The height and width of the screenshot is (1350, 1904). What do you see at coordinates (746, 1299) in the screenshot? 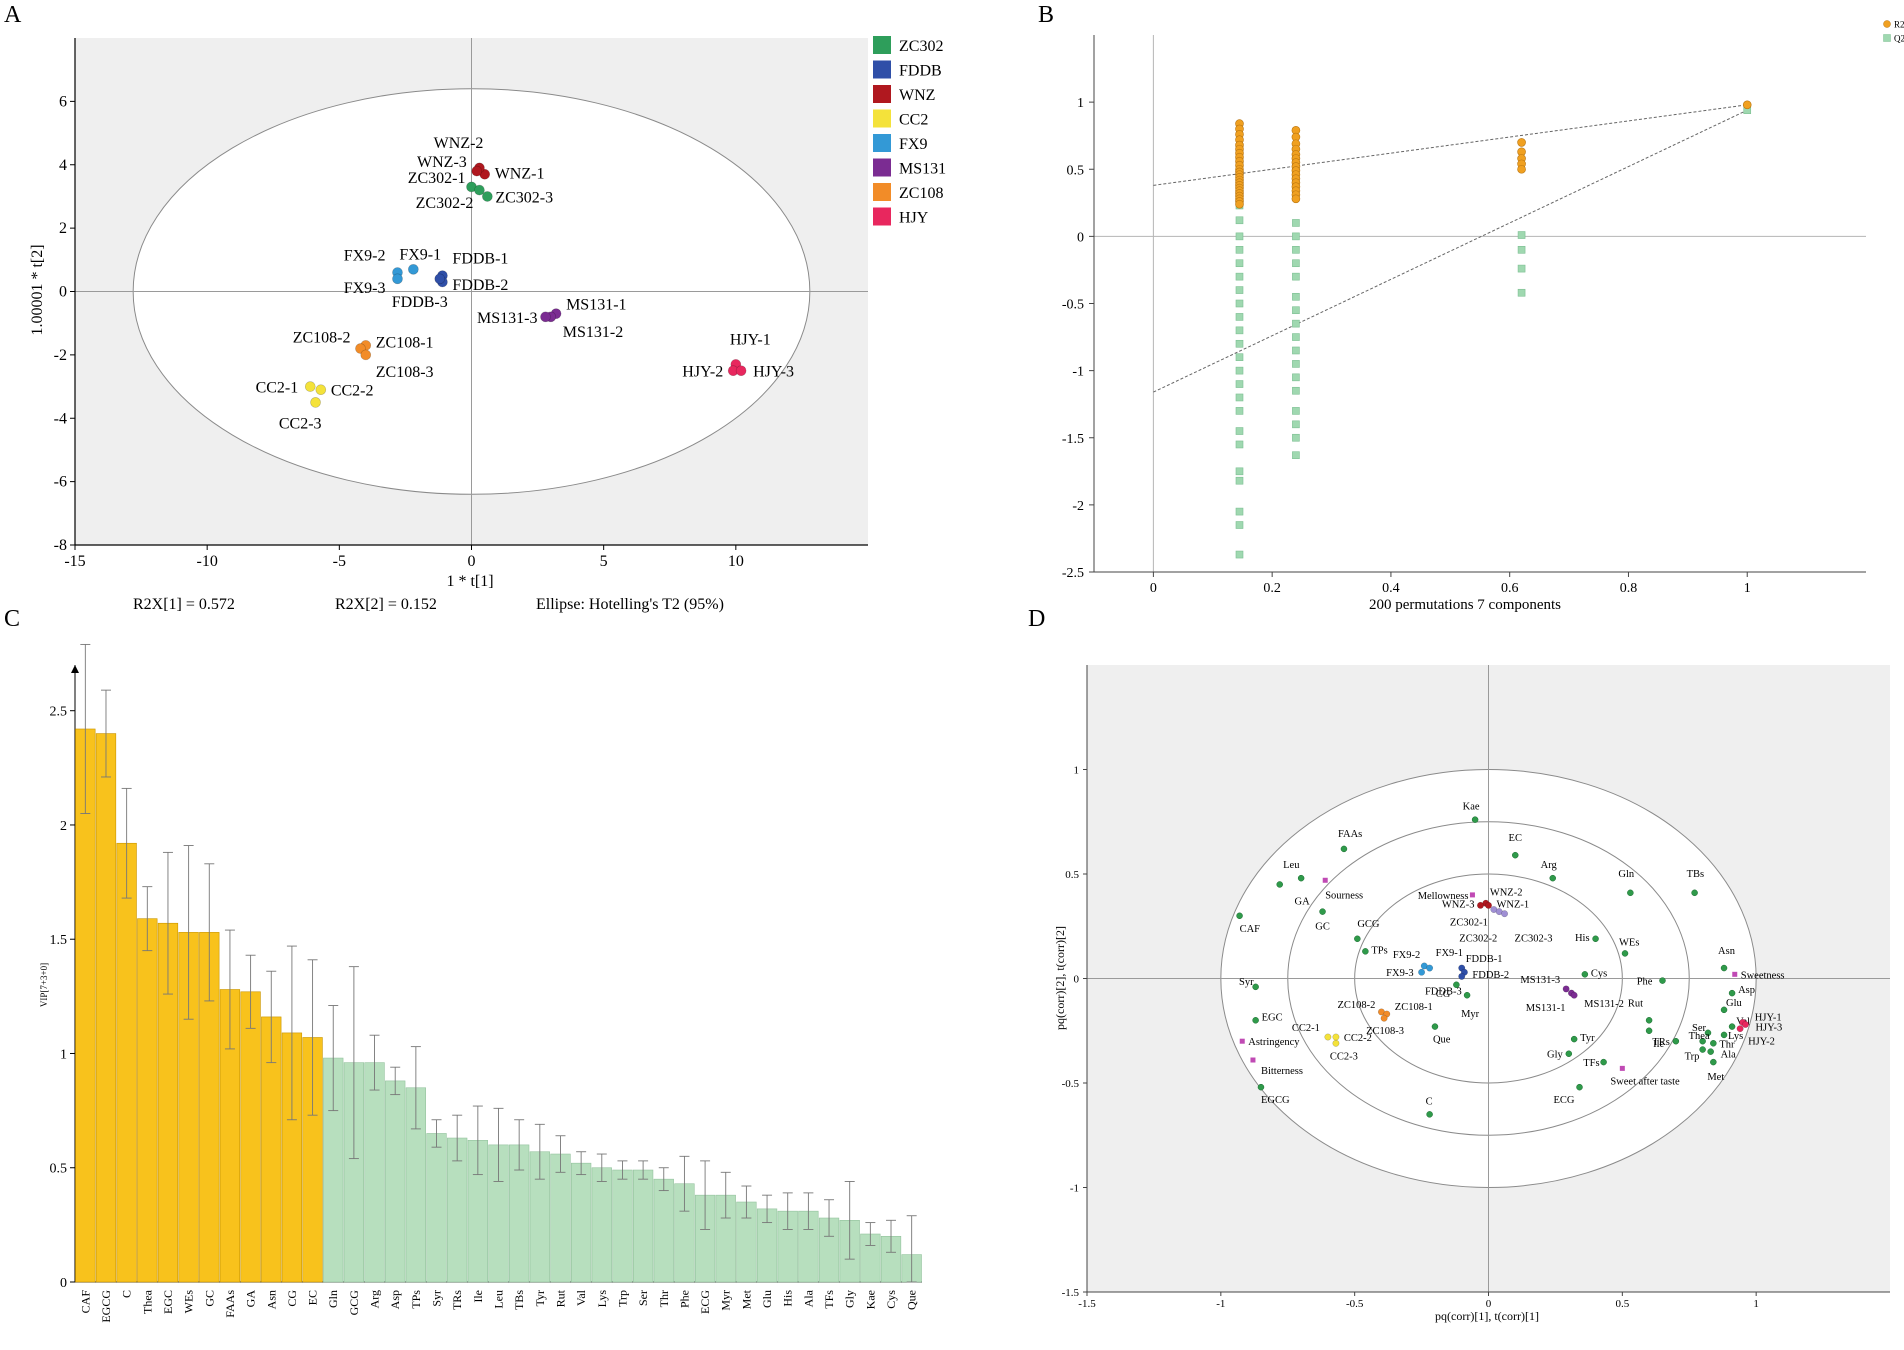
I see `category-label: Met` at bounding box center [746, 1299].